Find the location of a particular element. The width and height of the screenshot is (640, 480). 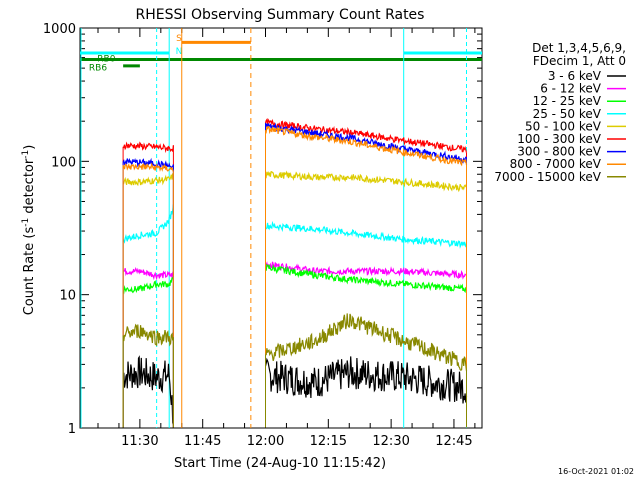

legend-label: 3 - 6 keV is located at coordinates (575, 76).